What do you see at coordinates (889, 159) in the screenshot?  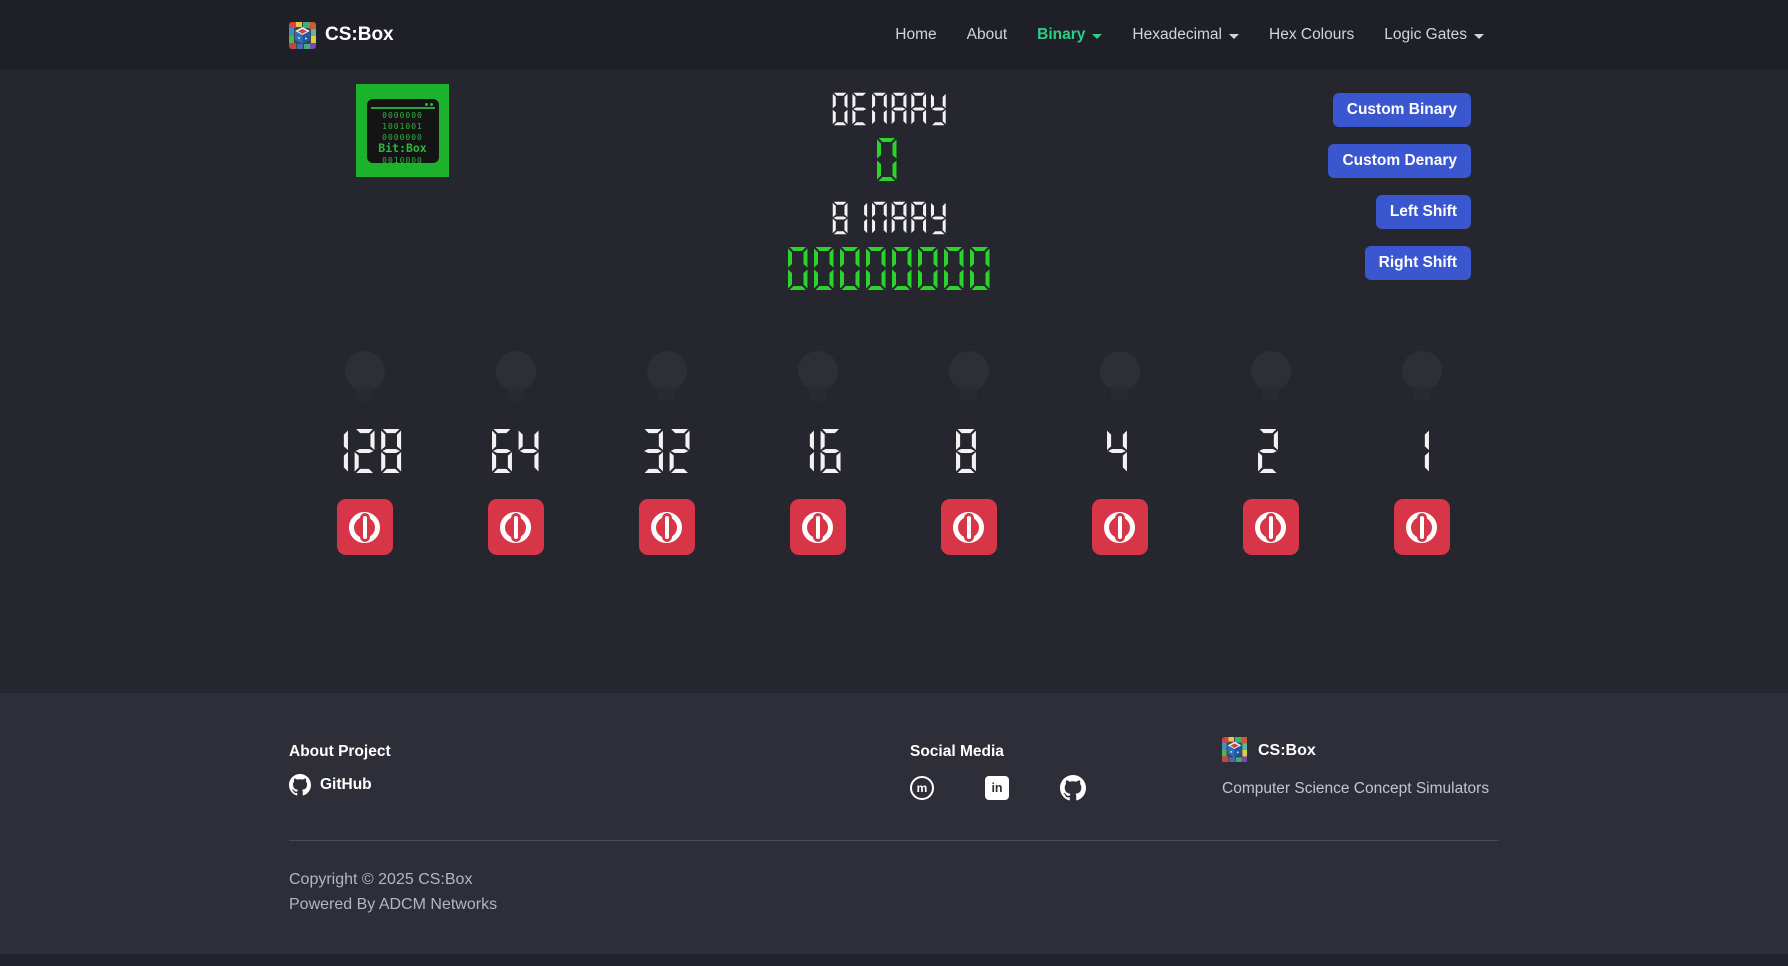 I see `denary-value-display` at bounding box center [889, 159].